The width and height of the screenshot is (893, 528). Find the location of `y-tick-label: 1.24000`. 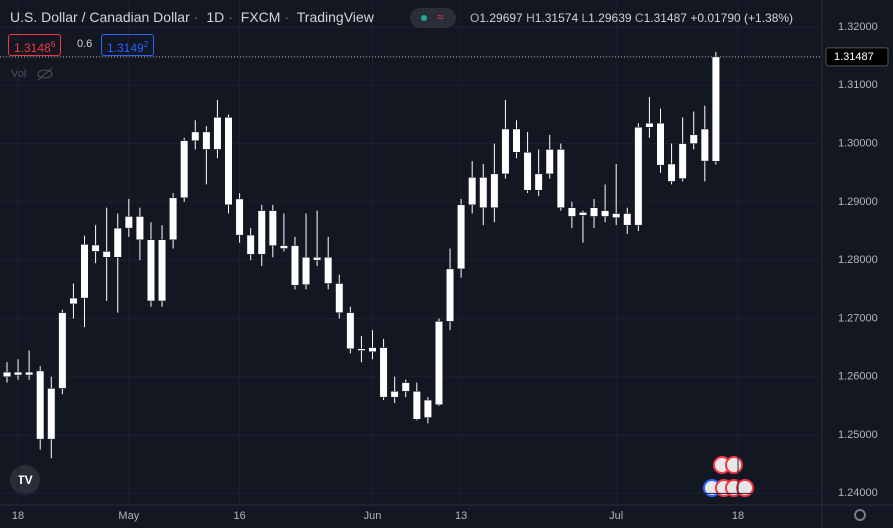

y-tick-label: 1.24000 is located at coordinates (858, 493).